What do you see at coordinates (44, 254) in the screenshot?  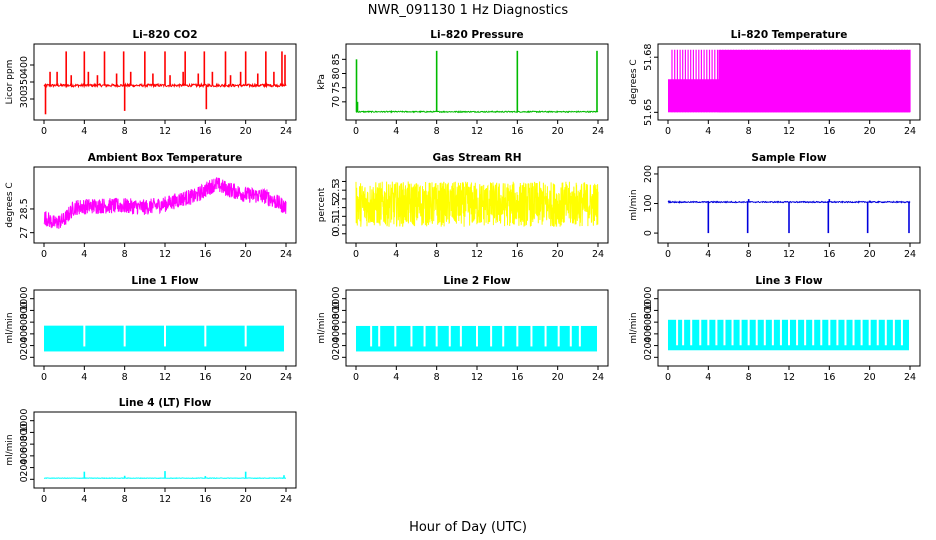 I see `ambient-xtick-label: 0` at bounding box center [44, 254].